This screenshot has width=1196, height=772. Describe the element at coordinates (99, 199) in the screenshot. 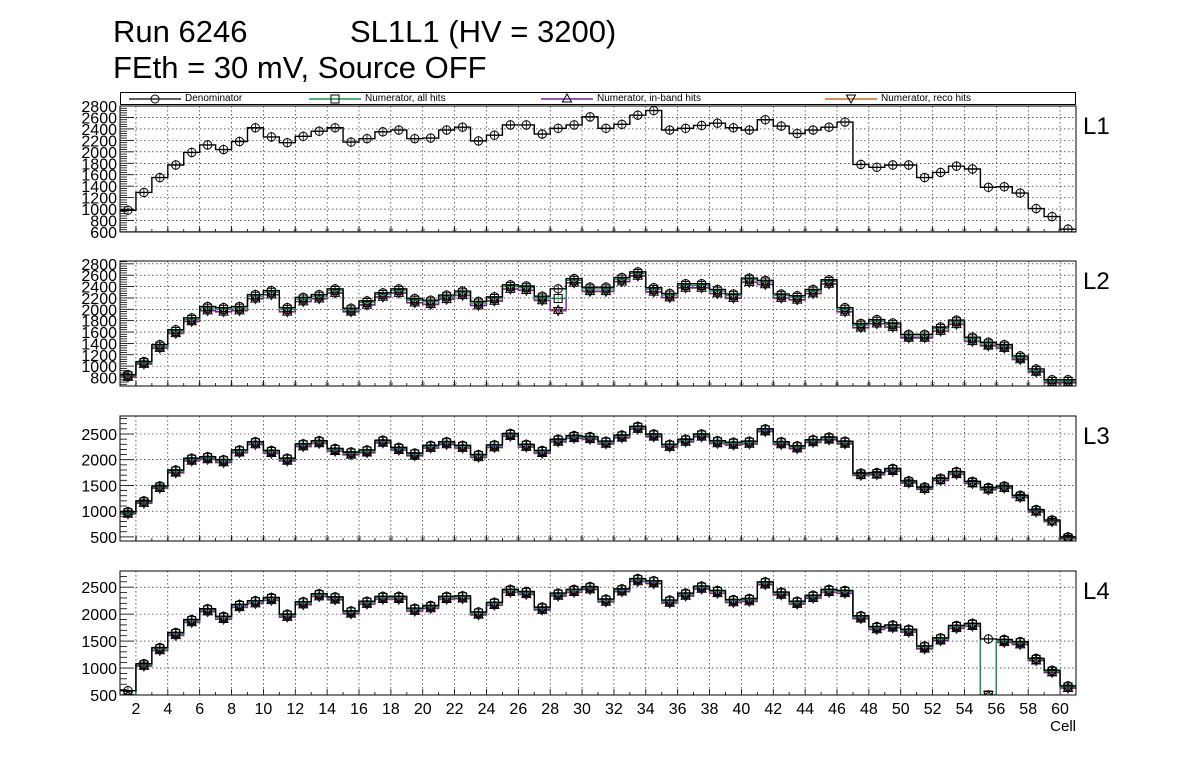

I see `y-tick-label: 1200` at that location.